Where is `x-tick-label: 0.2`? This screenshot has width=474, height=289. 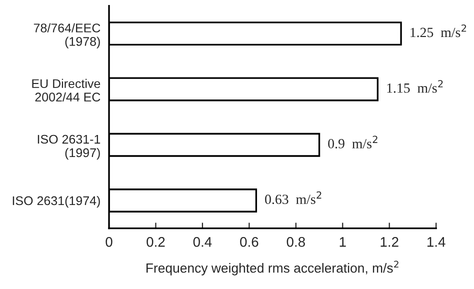
x-tick-label: 0.2 is located at coordinates (155, 242).